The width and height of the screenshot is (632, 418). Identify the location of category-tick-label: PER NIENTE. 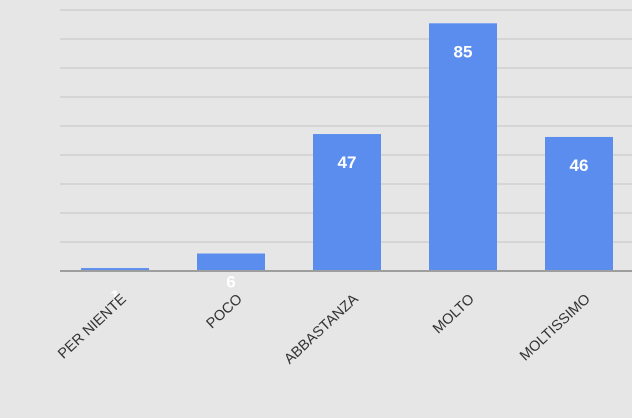
(92, 326).